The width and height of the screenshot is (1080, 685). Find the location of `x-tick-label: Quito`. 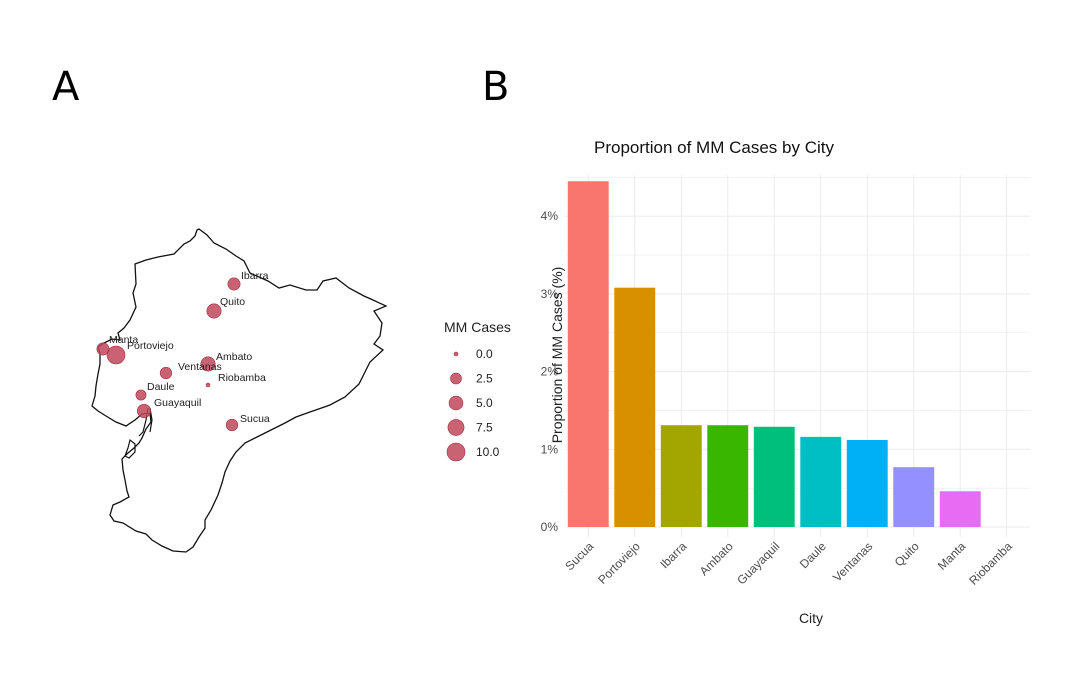

x-tick-label: Quito is located at coordinates (907, 554).